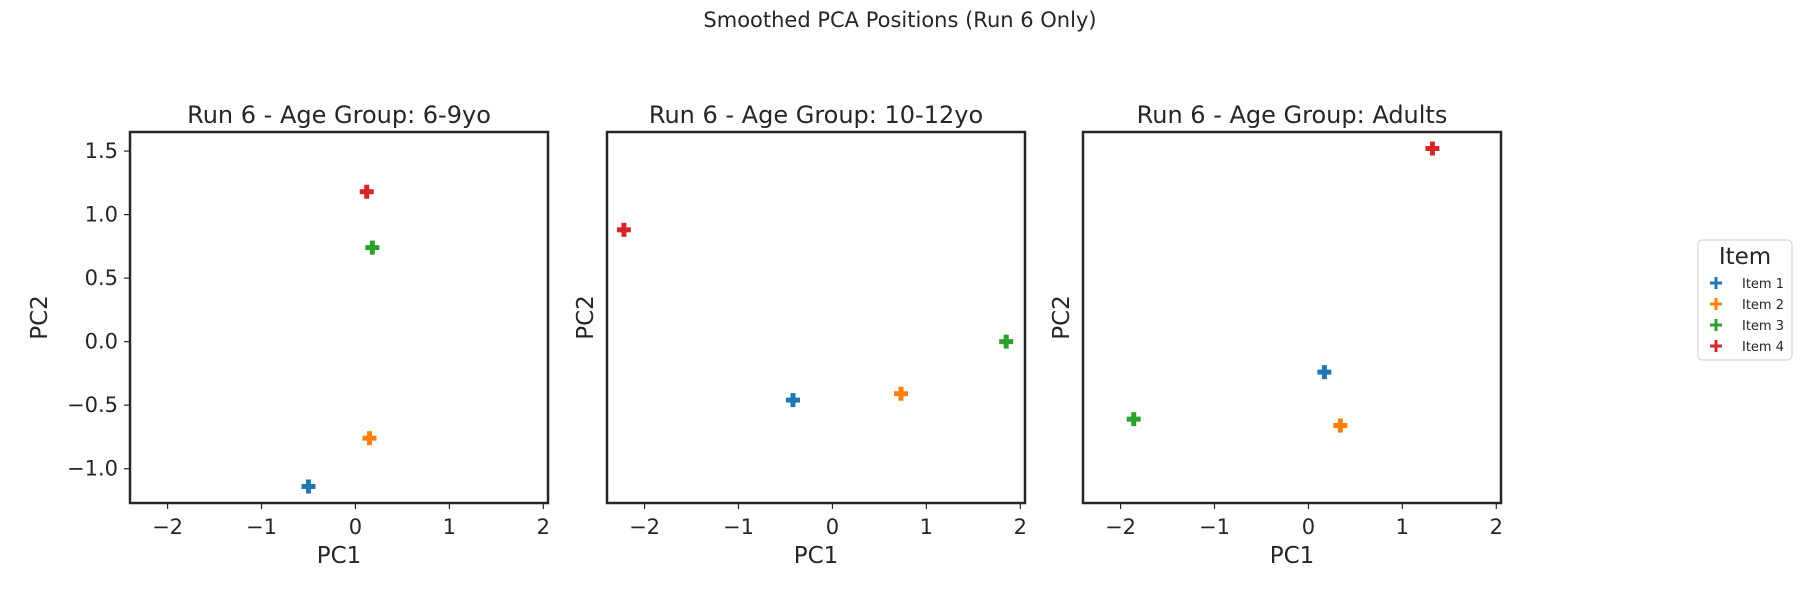  What do you see at coordinates (1763, 305) in the screenshot?
I see `legend-label: Item 2` at bounding box center [1763, 305].